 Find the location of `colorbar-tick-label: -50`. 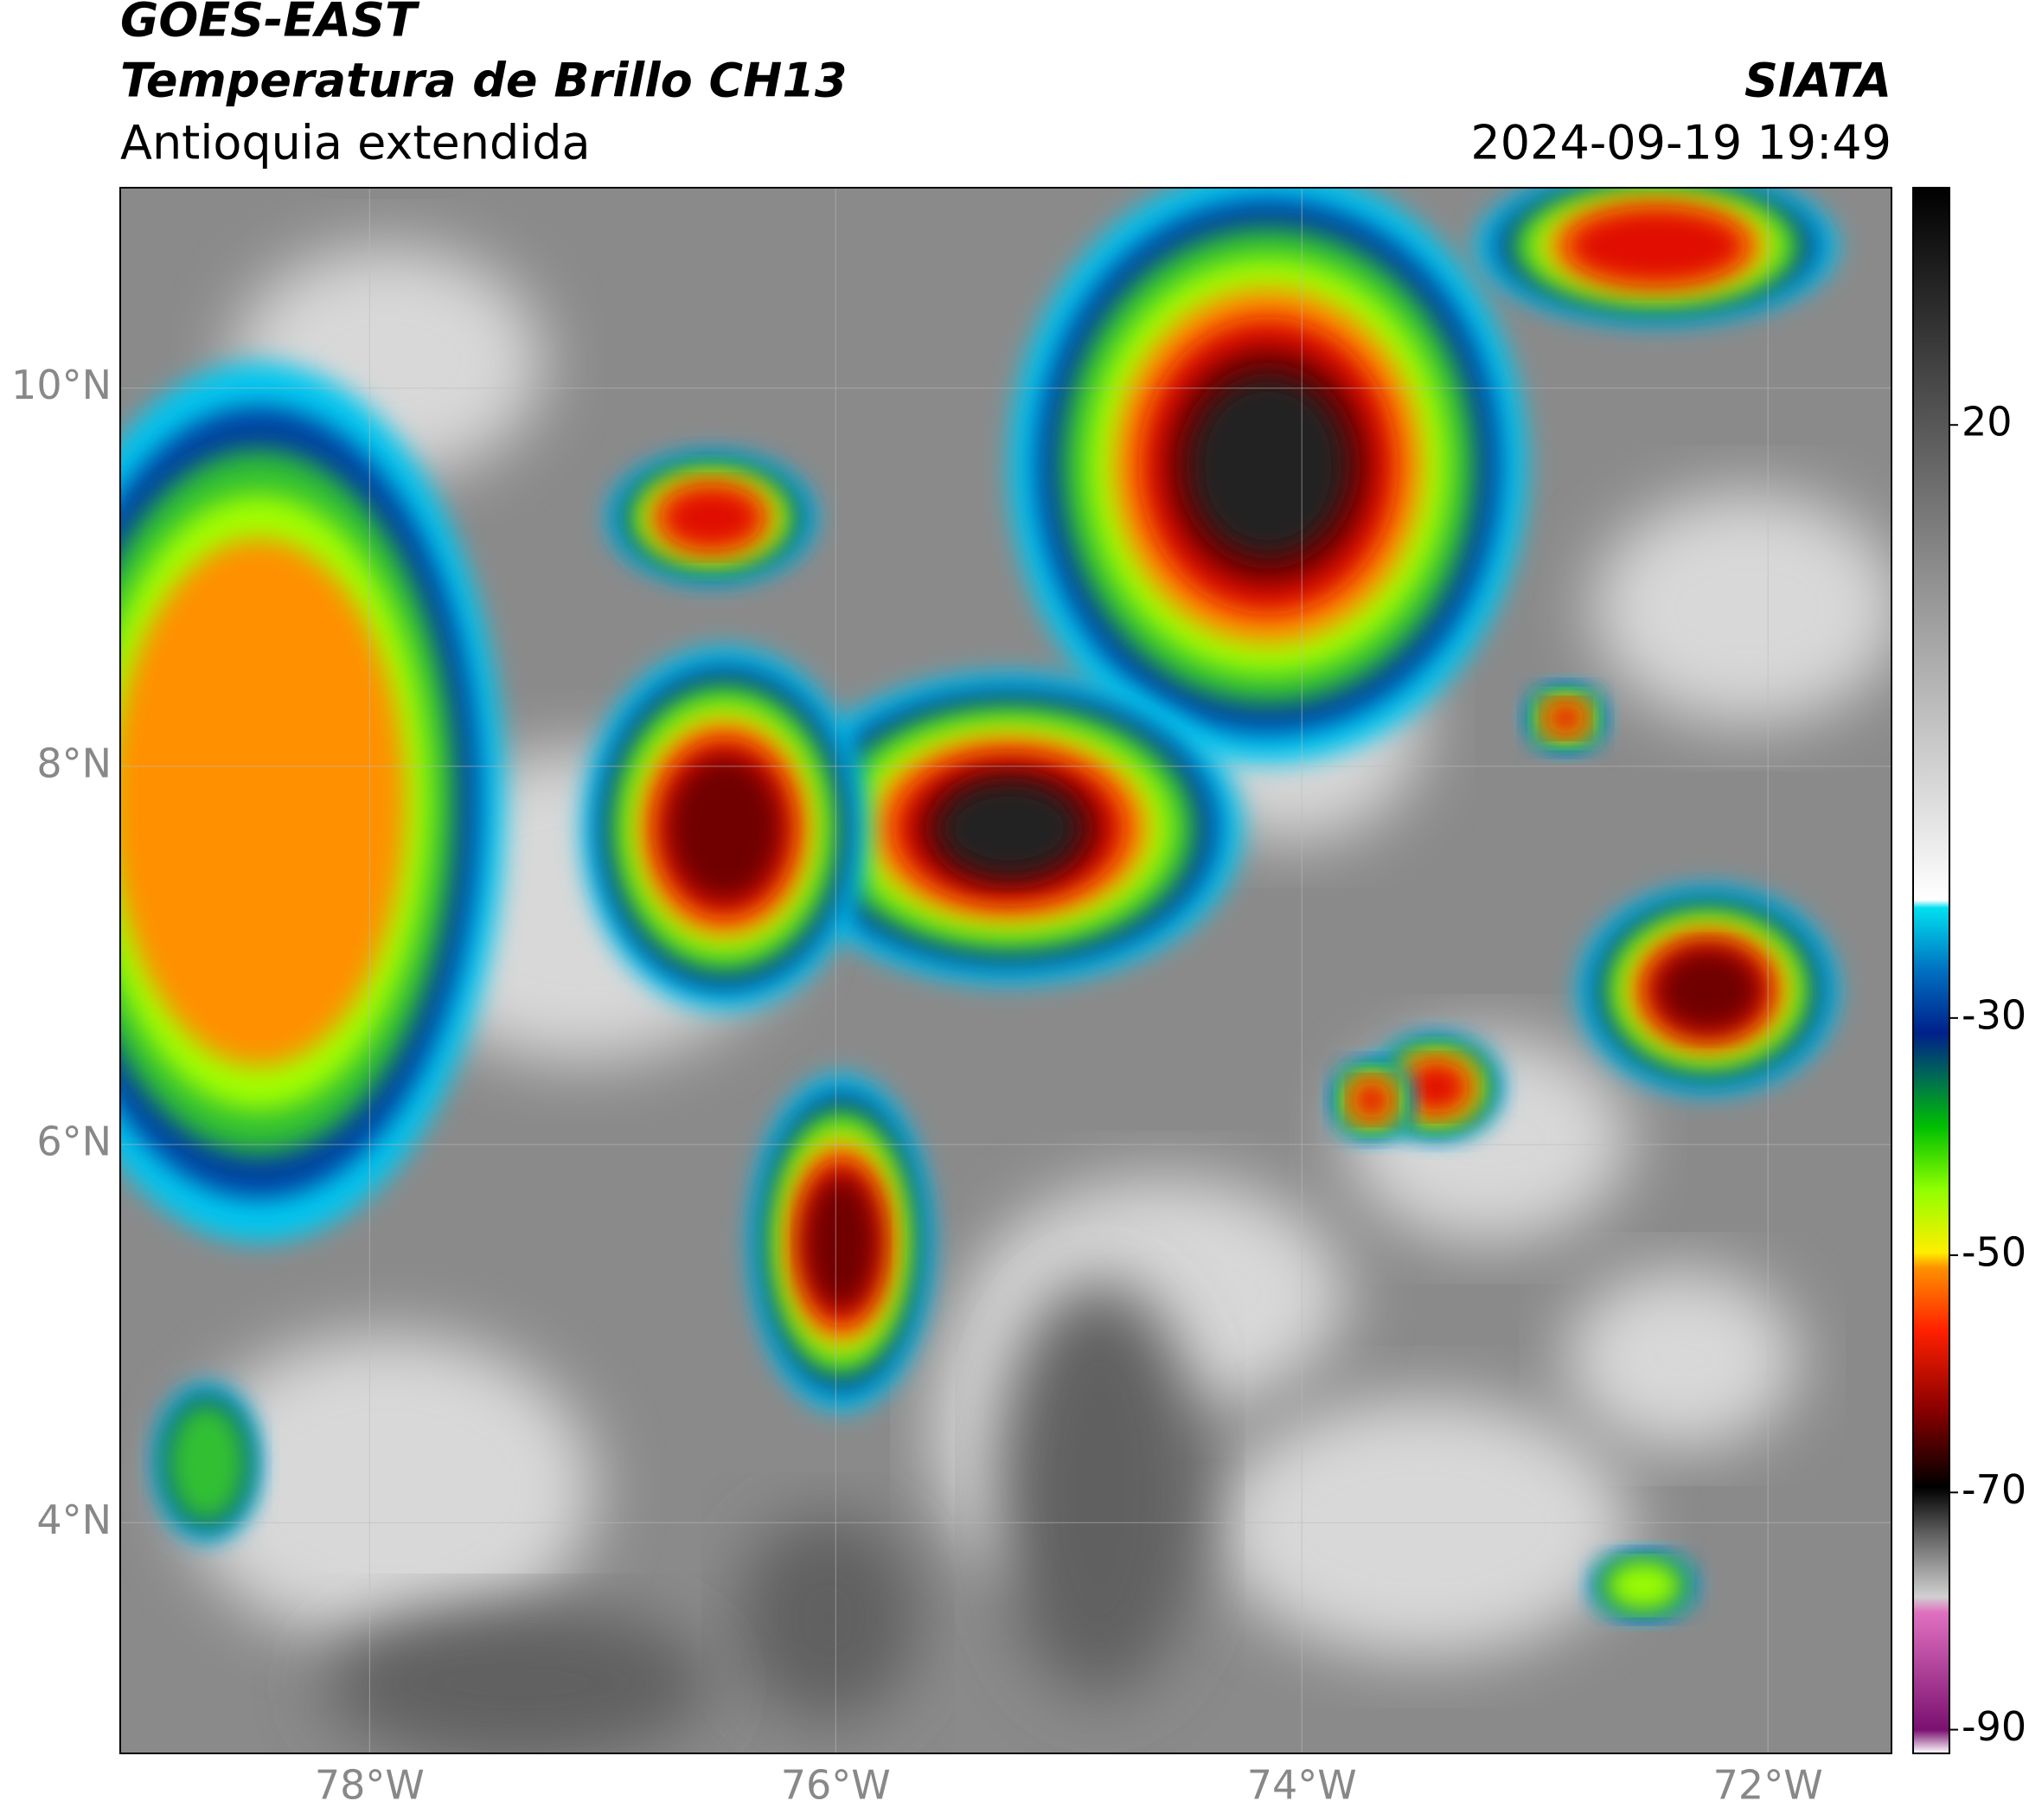

colorbar-tick-label: -50 is located at coordinates (1994, 1252).